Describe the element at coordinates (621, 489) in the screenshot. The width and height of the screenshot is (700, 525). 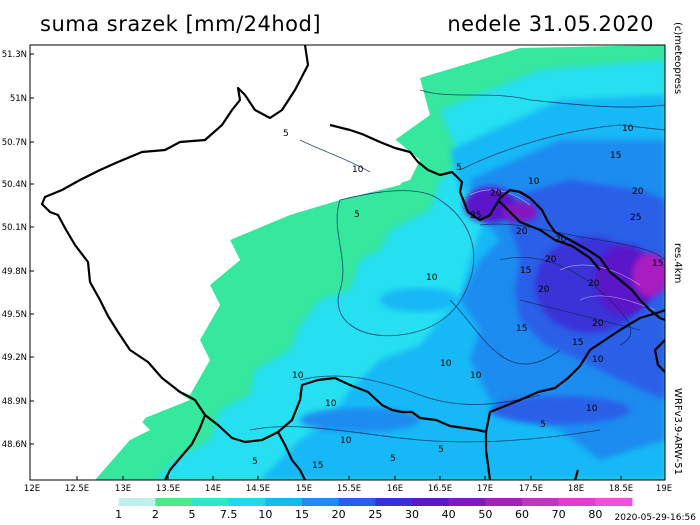
I see `longitude-label: 18.5E` at that location.